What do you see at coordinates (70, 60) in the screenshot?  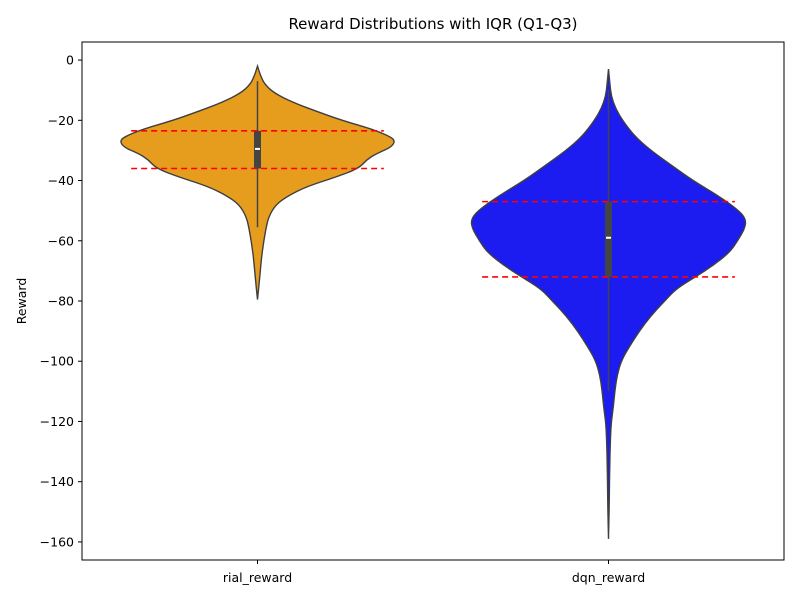 I see `y-tick-label: 0` at bounding box center [70, 60].